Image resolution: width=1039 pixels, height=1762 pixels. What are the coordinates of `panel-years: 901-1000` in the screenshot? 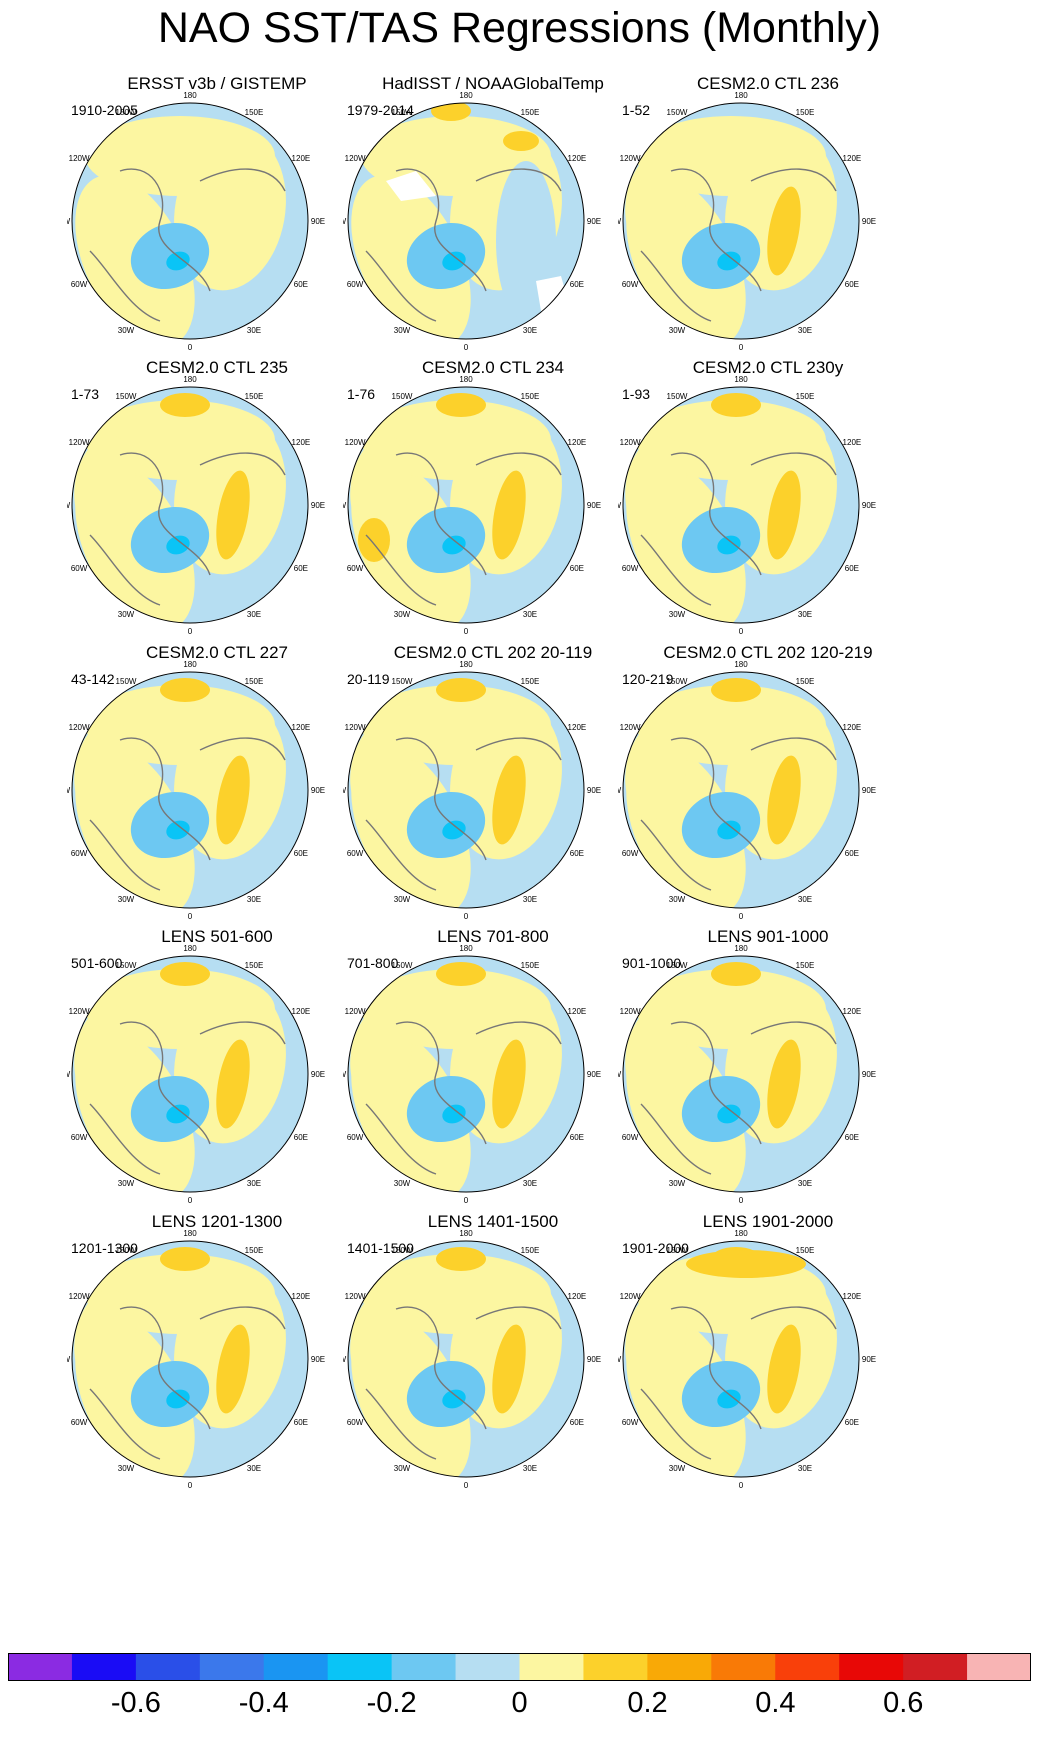 It's located at (652, 963).